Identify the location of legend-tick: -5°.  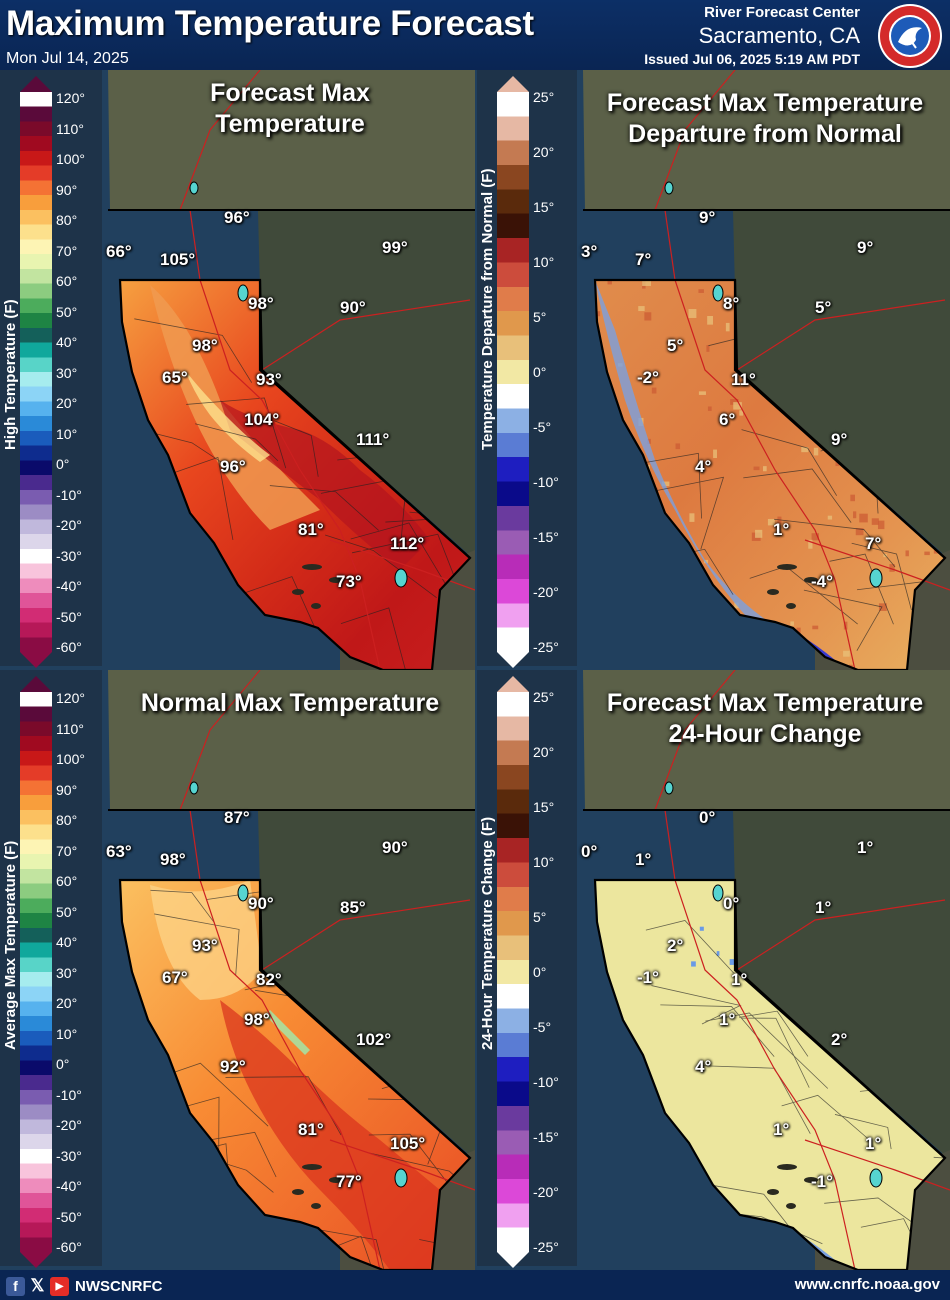
(542, 427).